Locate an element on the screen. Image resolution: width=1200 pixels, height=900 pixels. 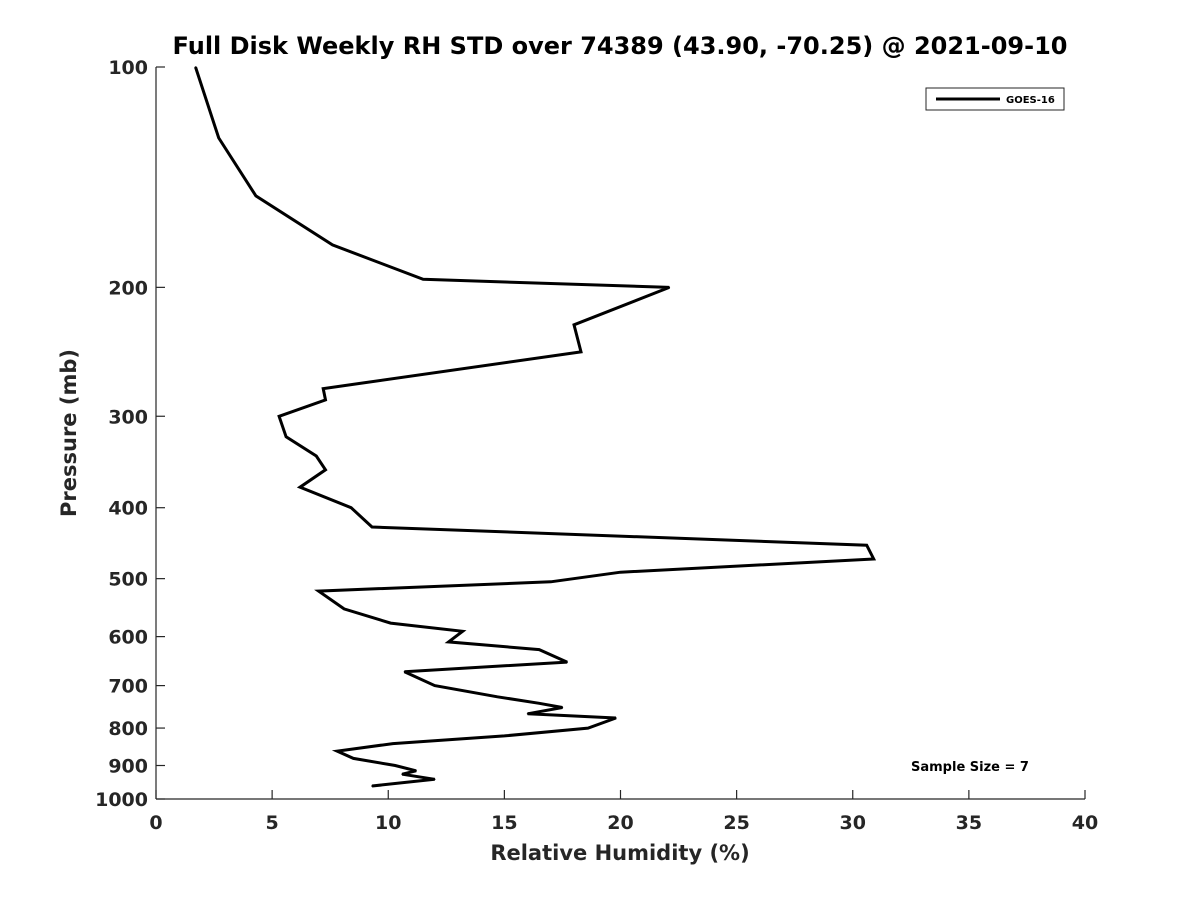
y-tick-label: 100 is located at coordinates (128, 68).